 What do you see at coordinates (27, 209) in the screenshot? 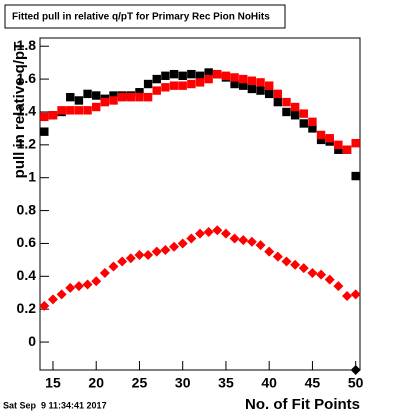
I see `y-tick-label: 0.8` at bounding box center [27, 209].